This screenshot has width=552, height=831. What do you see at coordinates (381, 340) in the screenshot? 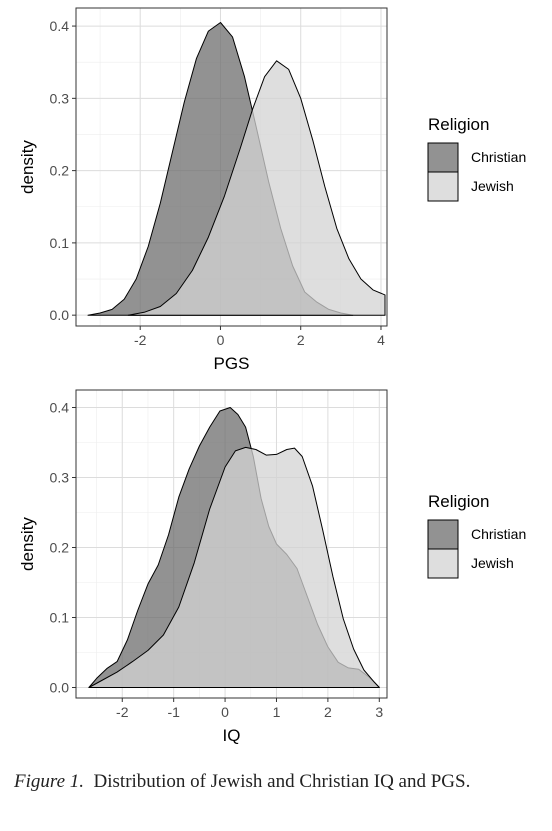
I see `x-tick-label: 4` at bounding box center [381, 340].